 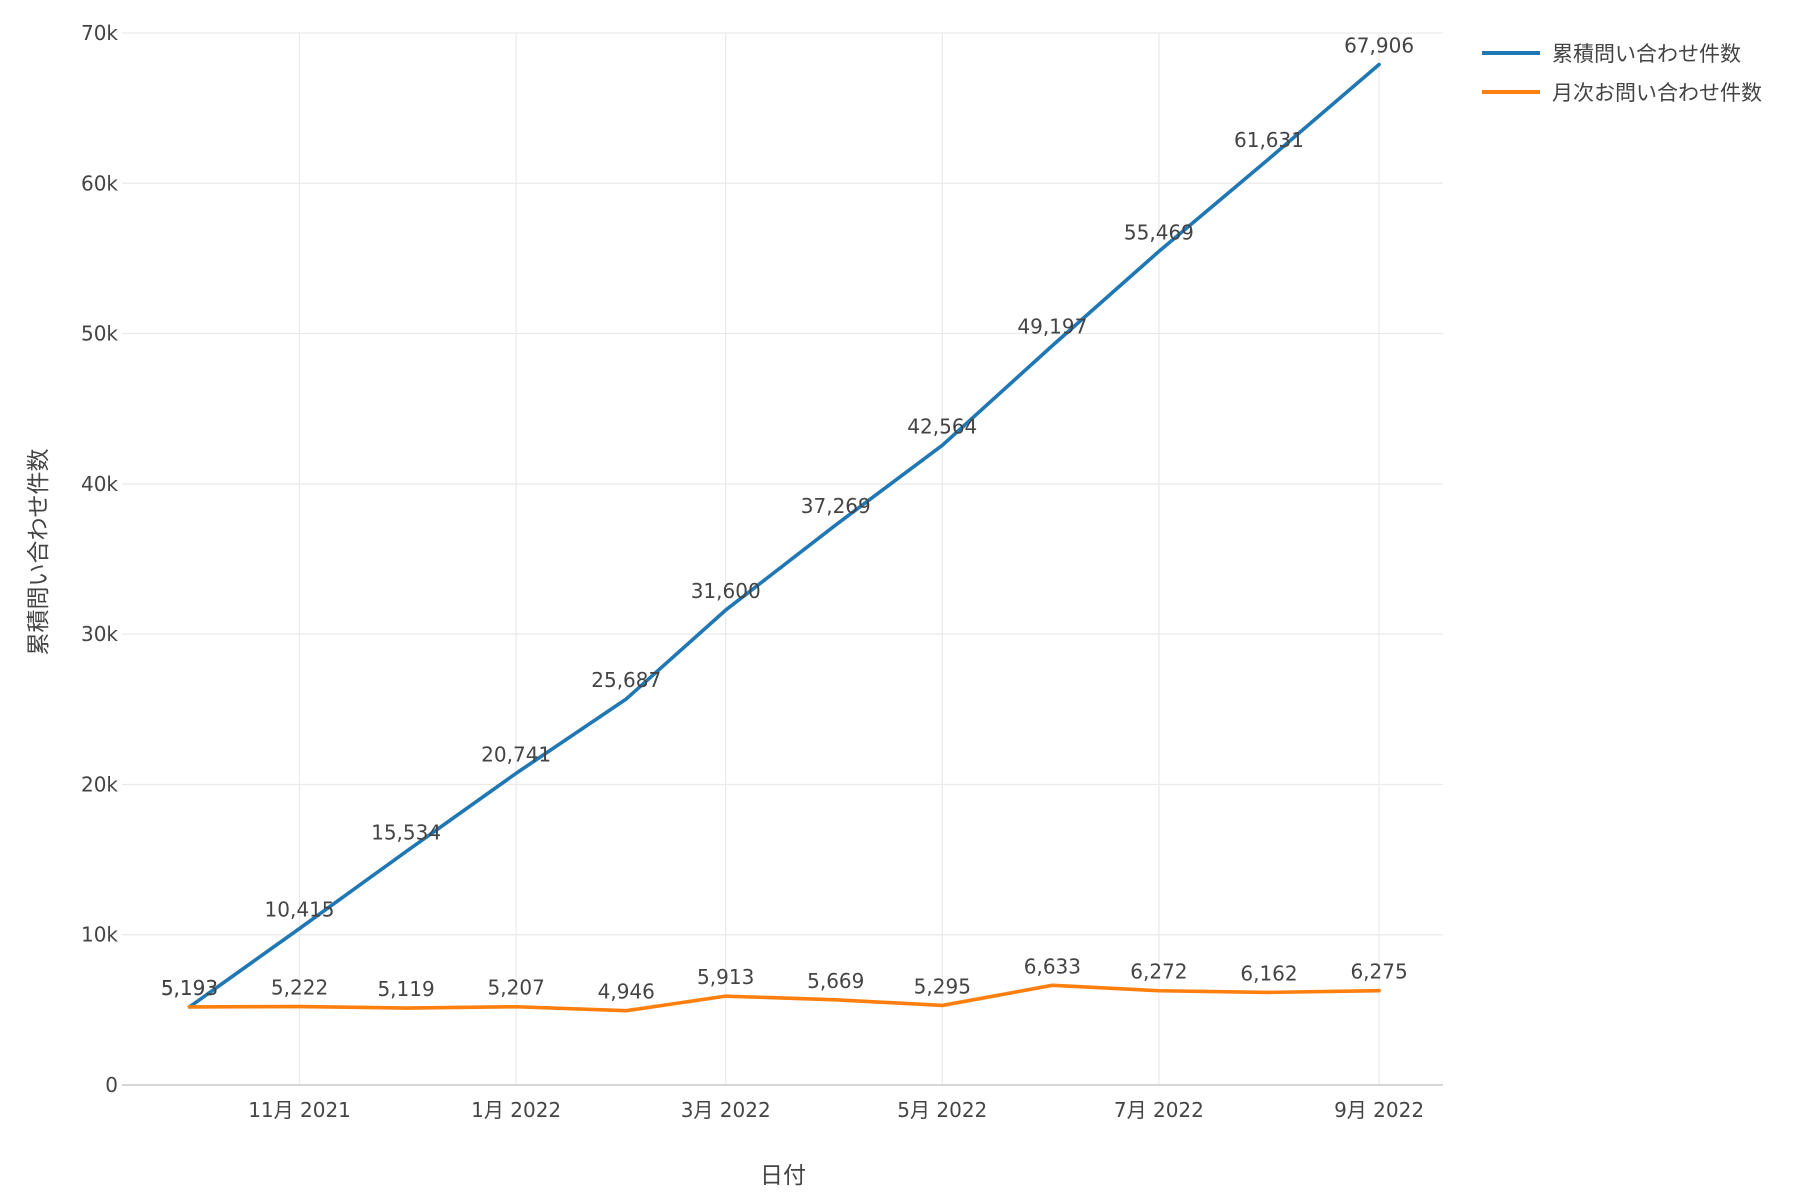 I want to click on legend-item-1: 累積問い合わせ件数, so click(x=1611, y=54).